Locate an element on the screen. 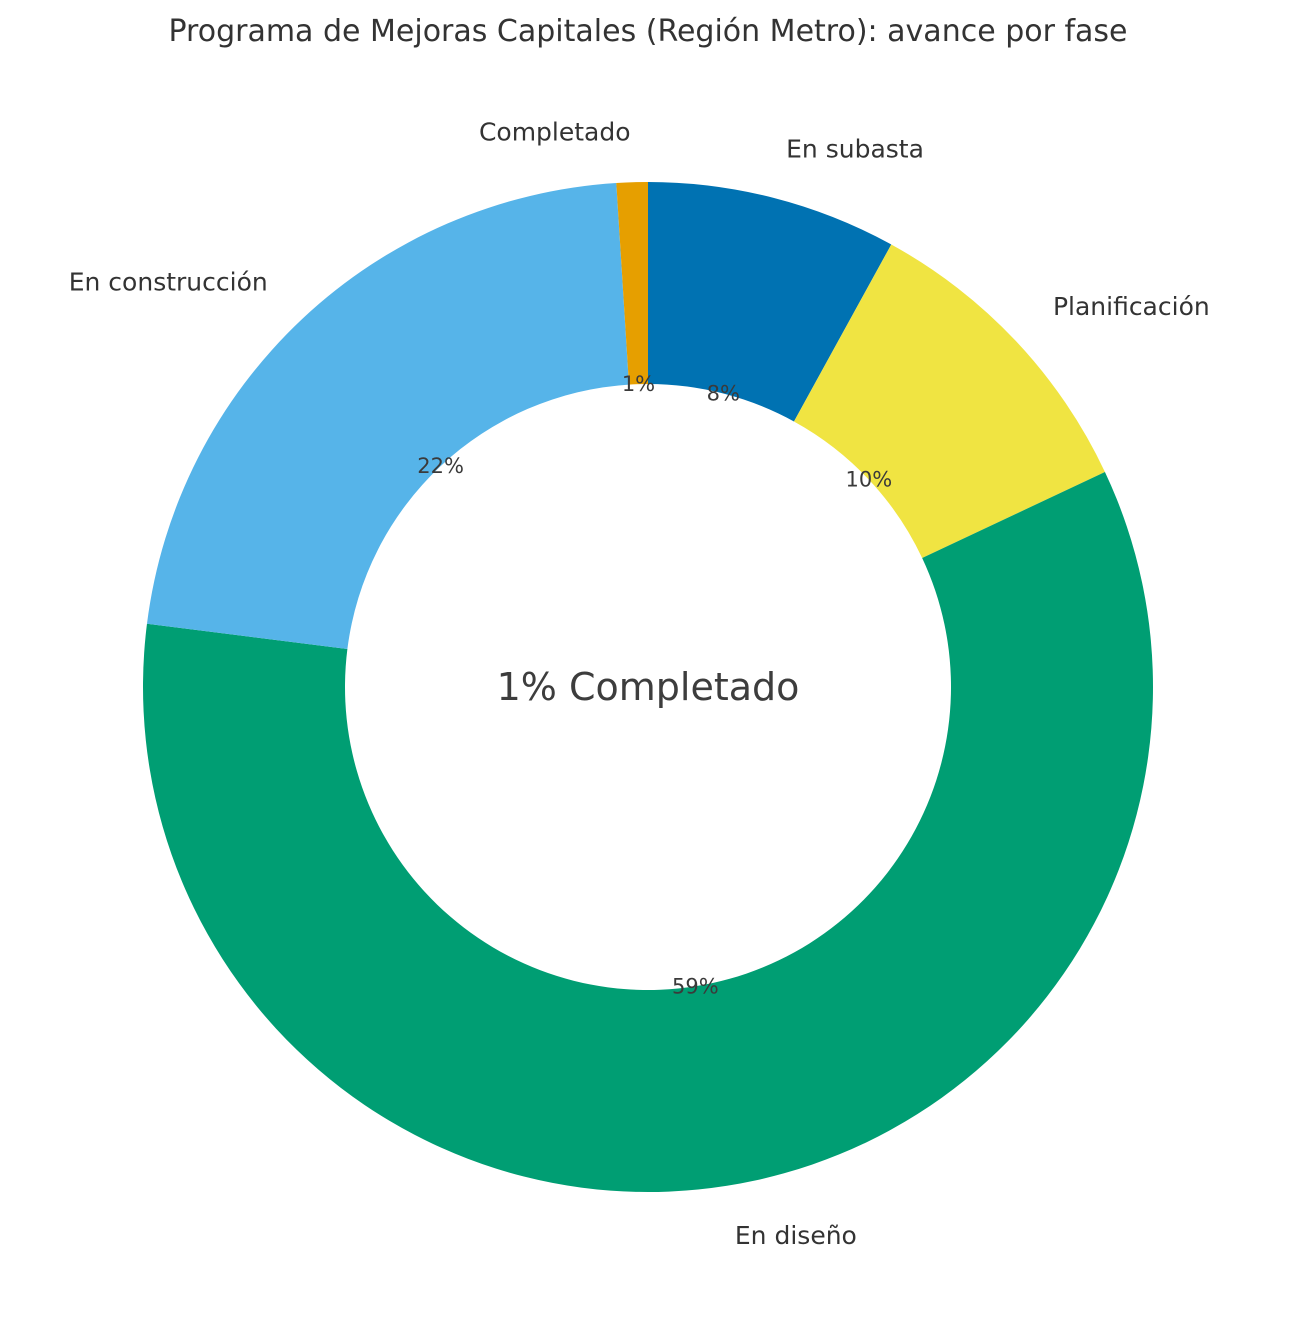 The height and width of the screenshot is (1335, 1295). pie-pct-label-en-diseno: 59% is located at coordinates (695, 986).